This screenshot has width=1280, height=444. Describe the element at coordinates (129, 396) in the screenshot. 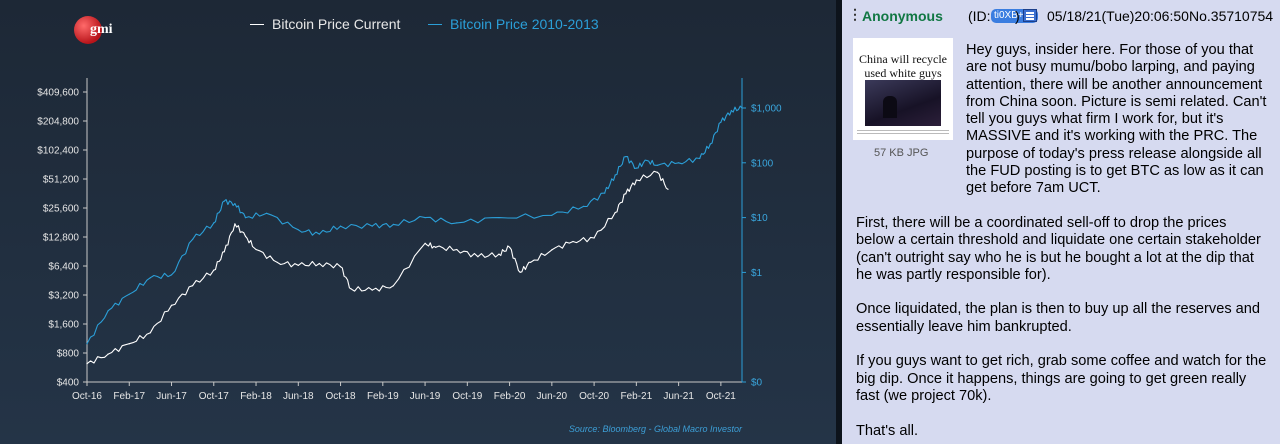

I see `x-axis-tick-label: Feb-17` at that location.